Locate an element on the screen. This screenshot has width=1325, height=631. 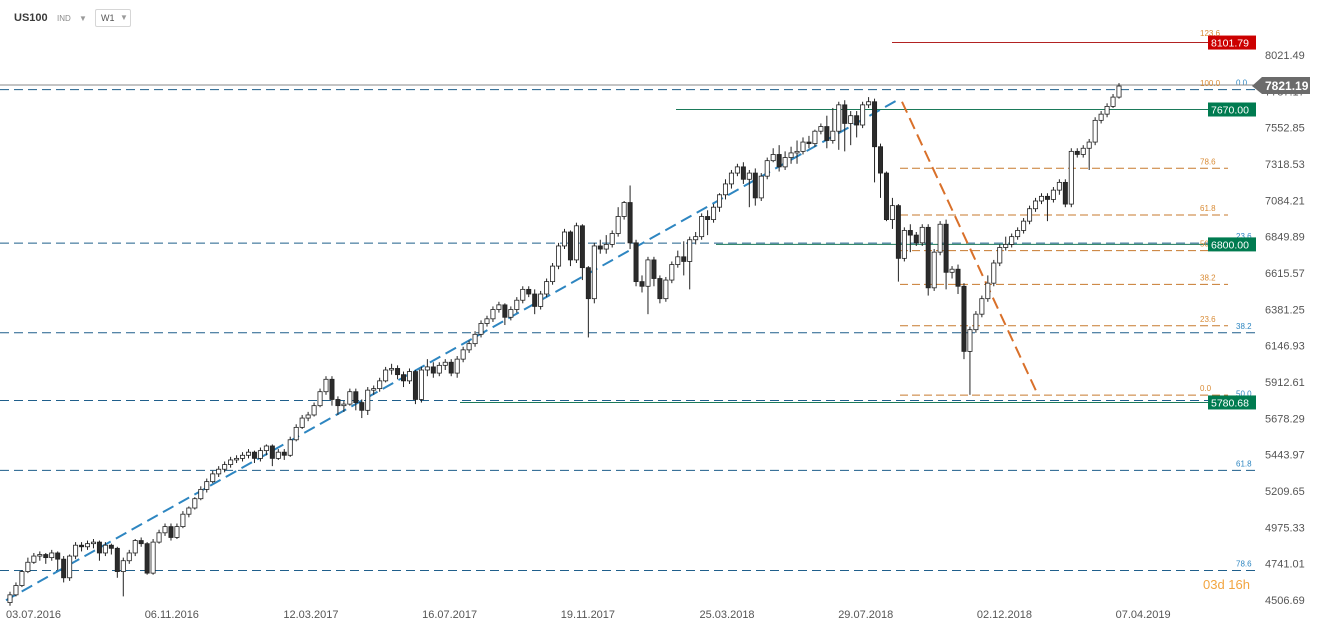
y-tick-label: 7084.21 is located at coordinates (1285, 201).